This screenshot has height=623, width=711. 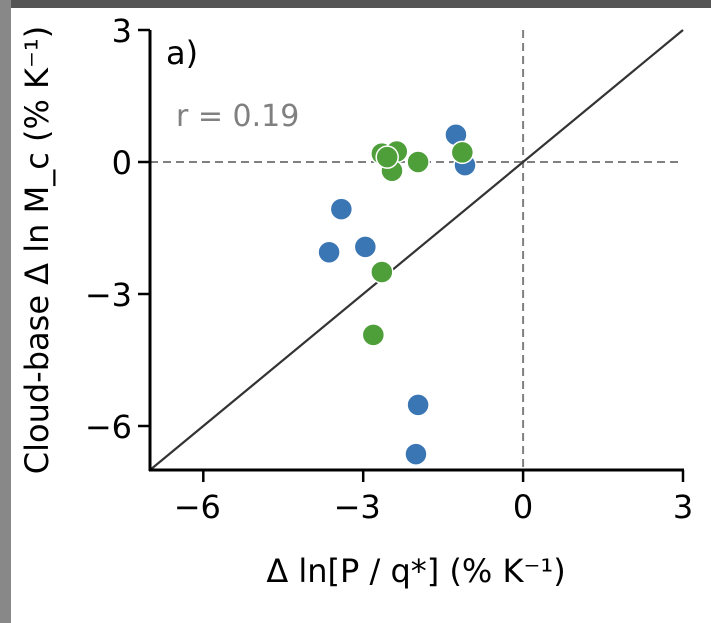 I want to click on y-axis-label: Cloud-base Δ ln M_c (% K⁻¹), so click(x=37, y=250).